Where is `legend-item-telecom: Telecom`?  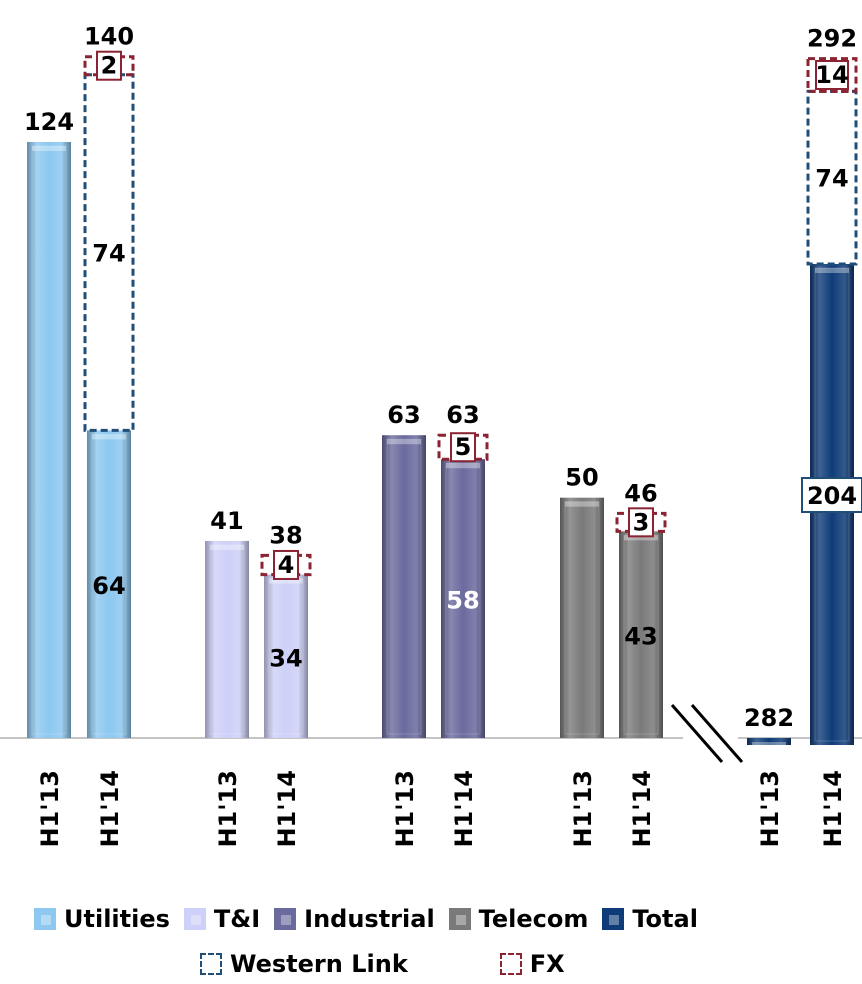 legend-item-telecom: Telecom is located at coordinates (518, 919).